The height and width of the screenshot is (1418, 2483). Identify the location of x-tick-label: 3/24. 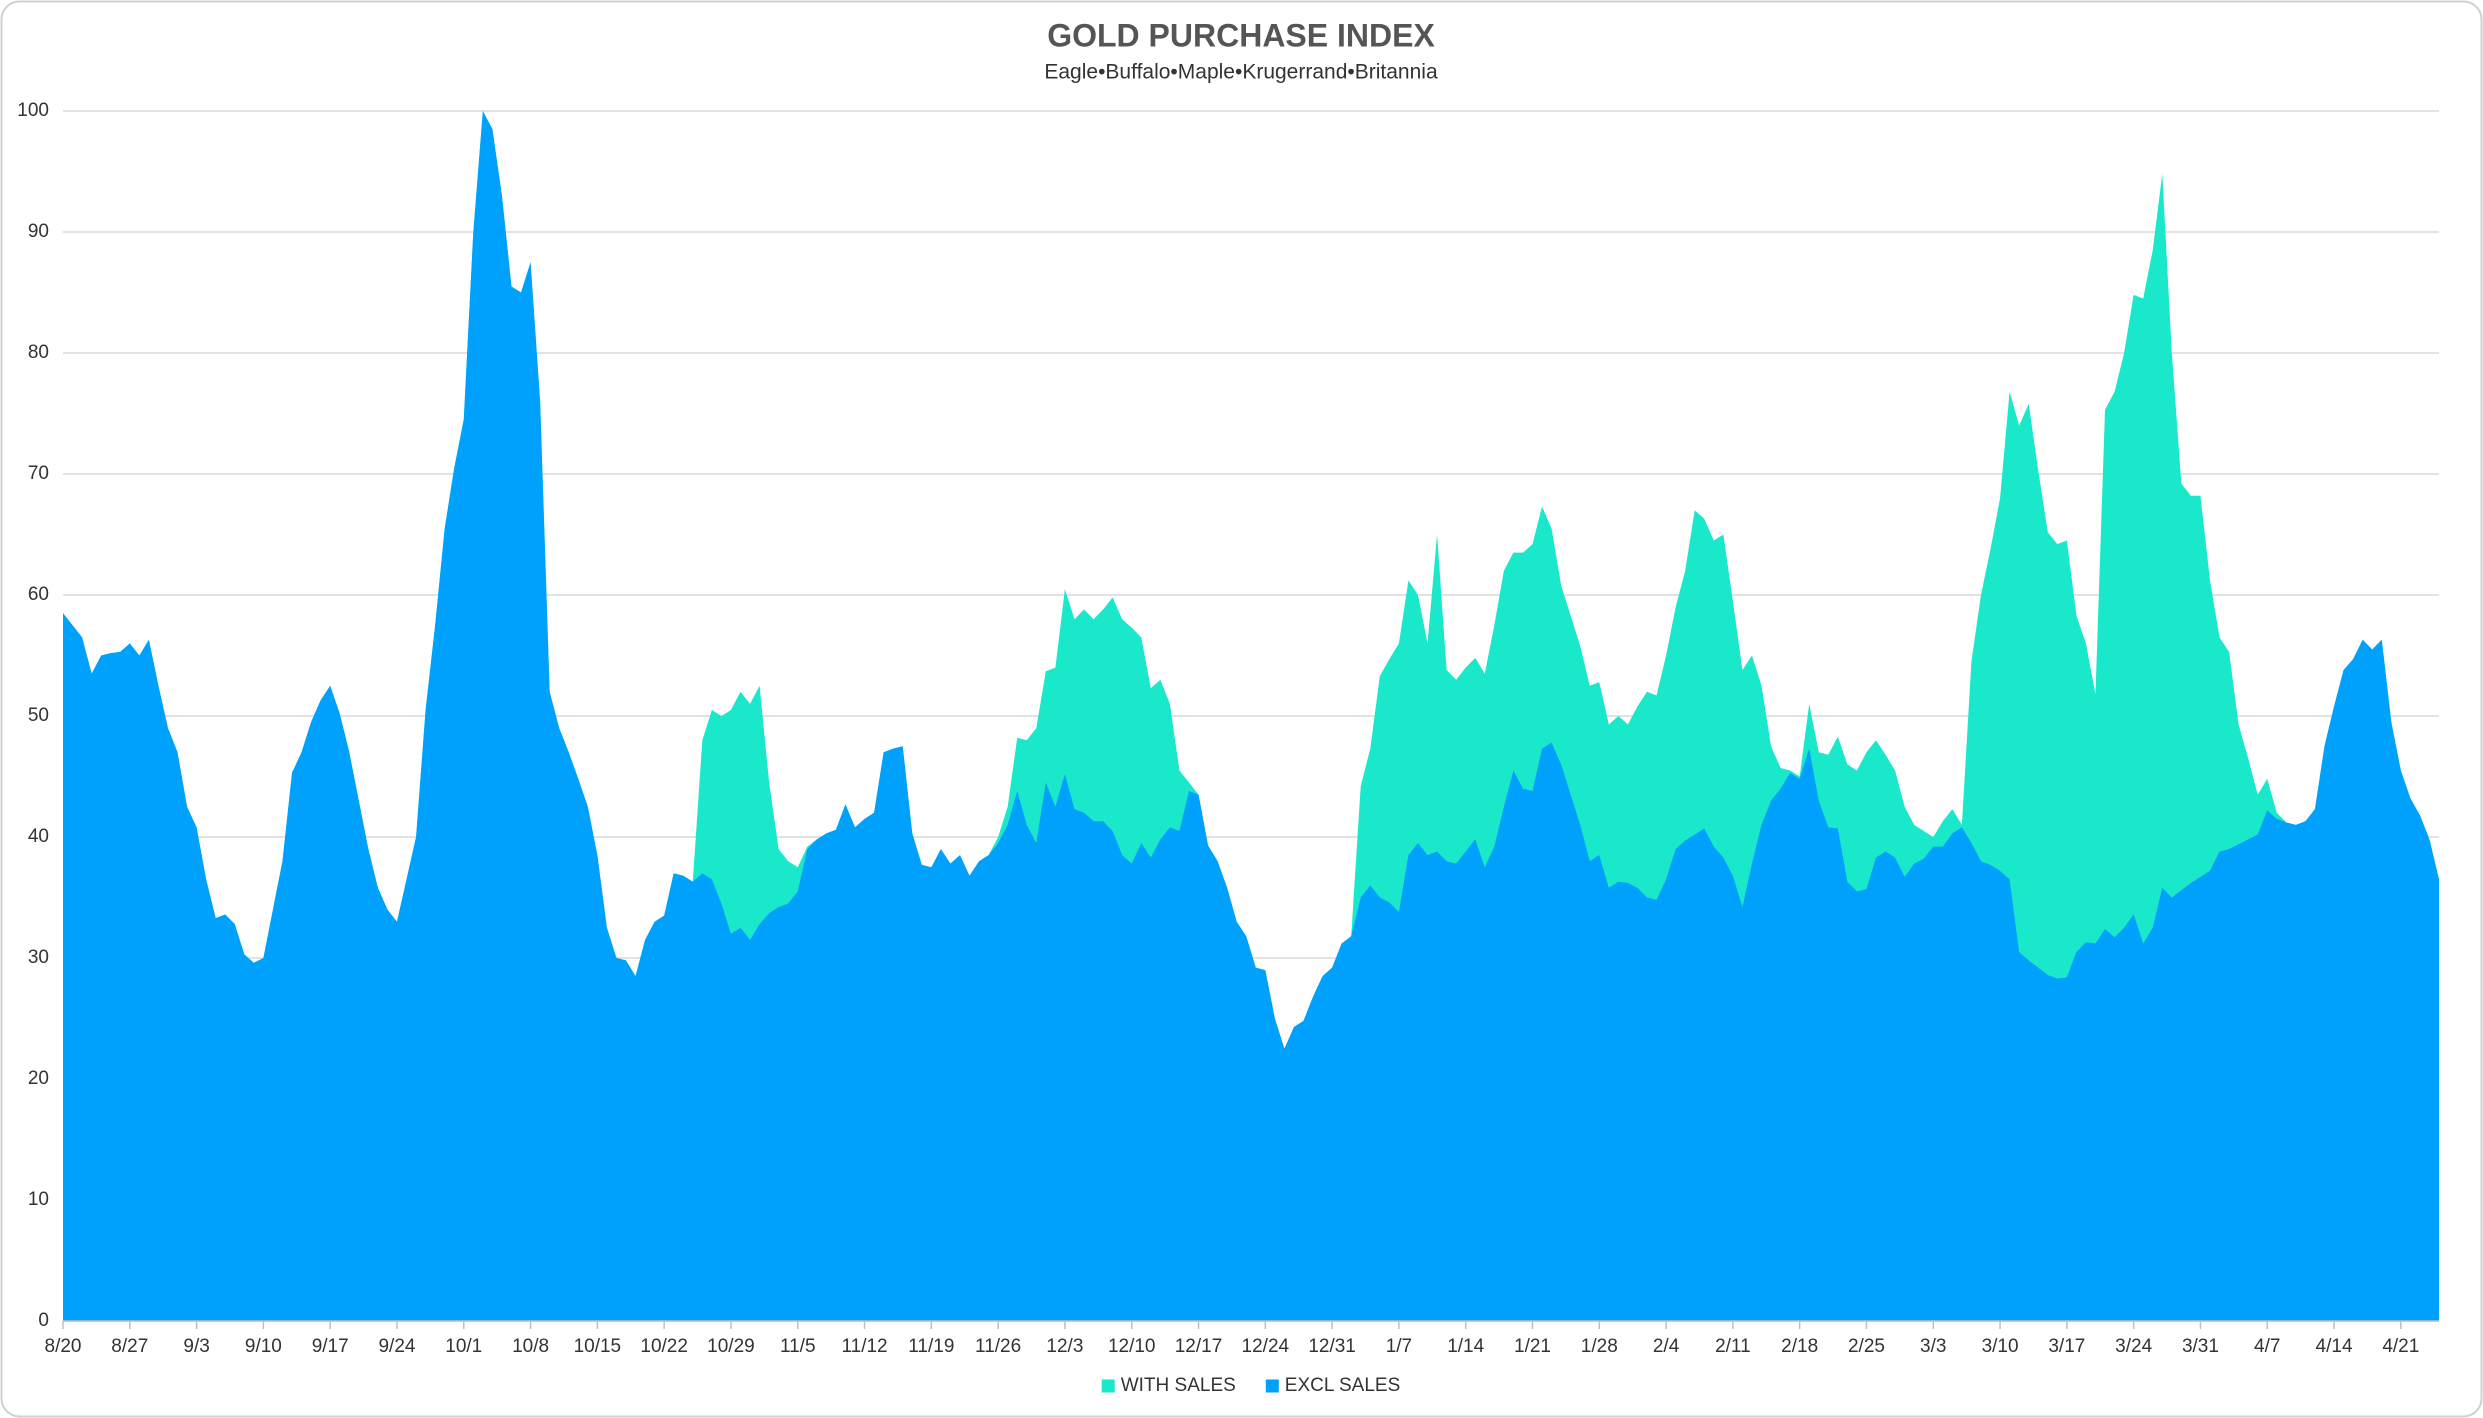
(2133, 1346).